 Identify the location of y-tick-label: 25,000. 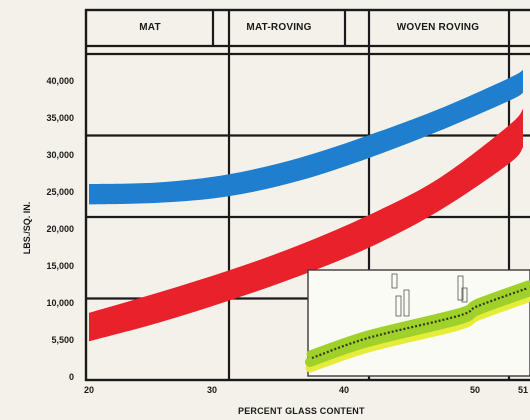
(60, 192).